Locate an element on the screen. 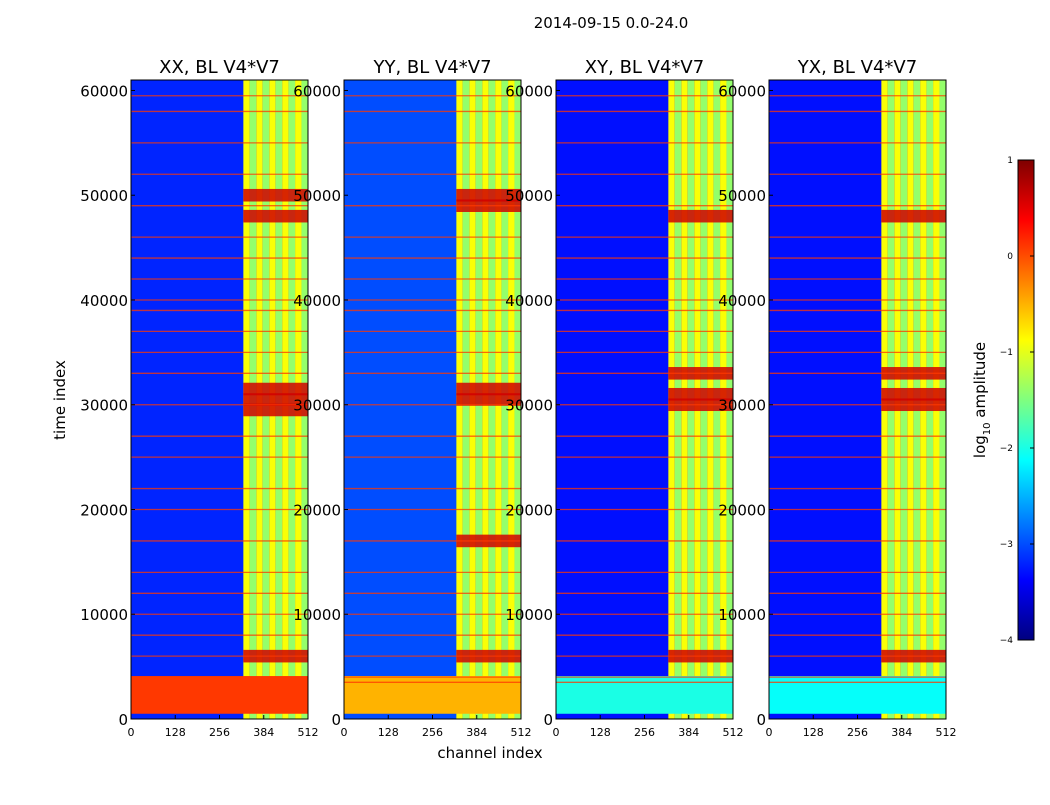  panel-title: XY, BL V4*V7 is located at coordinates (644, 67).